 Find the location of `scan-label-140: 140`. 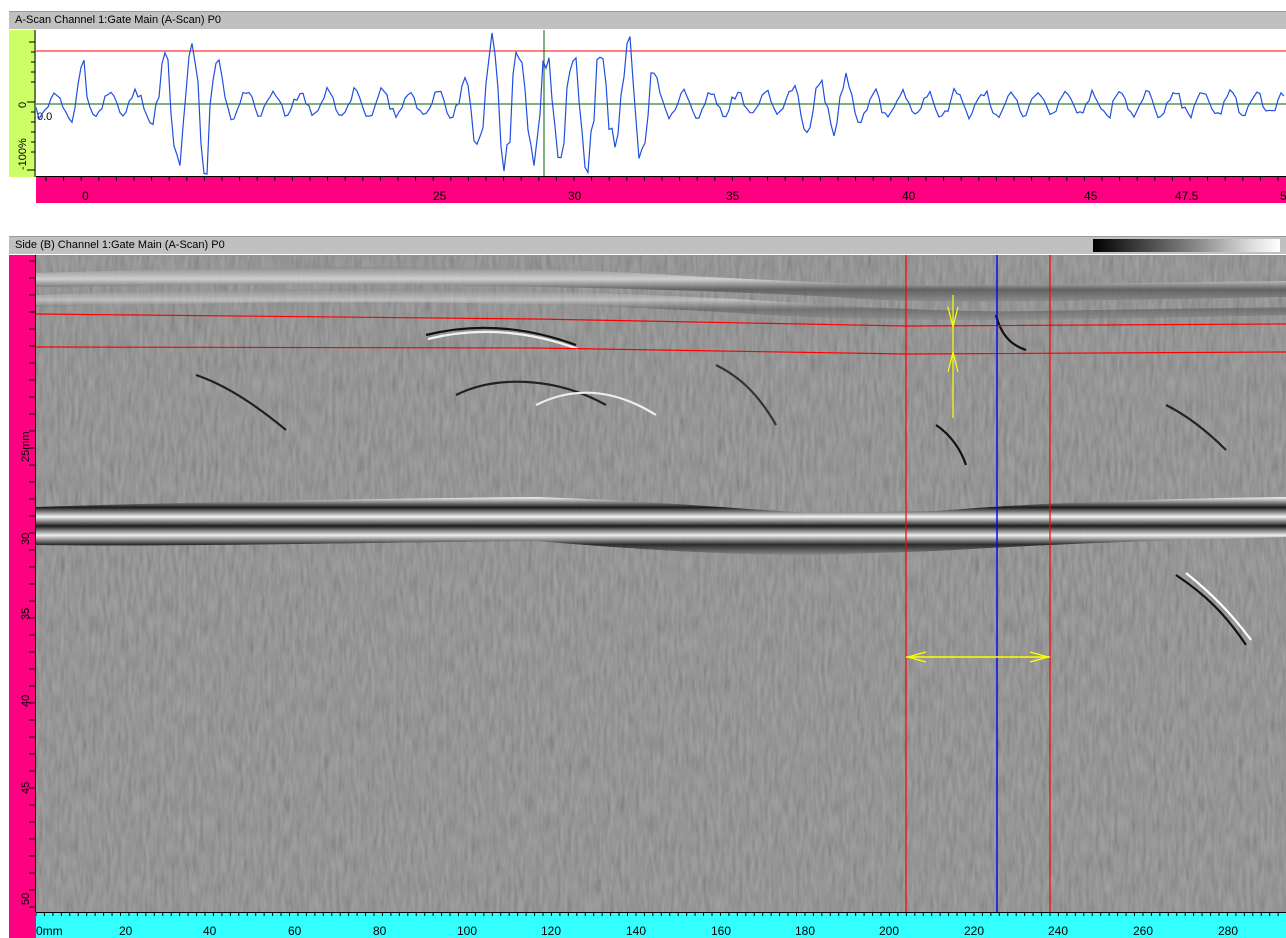

scan-label-140: 140 is located at coordinates (636, 931).